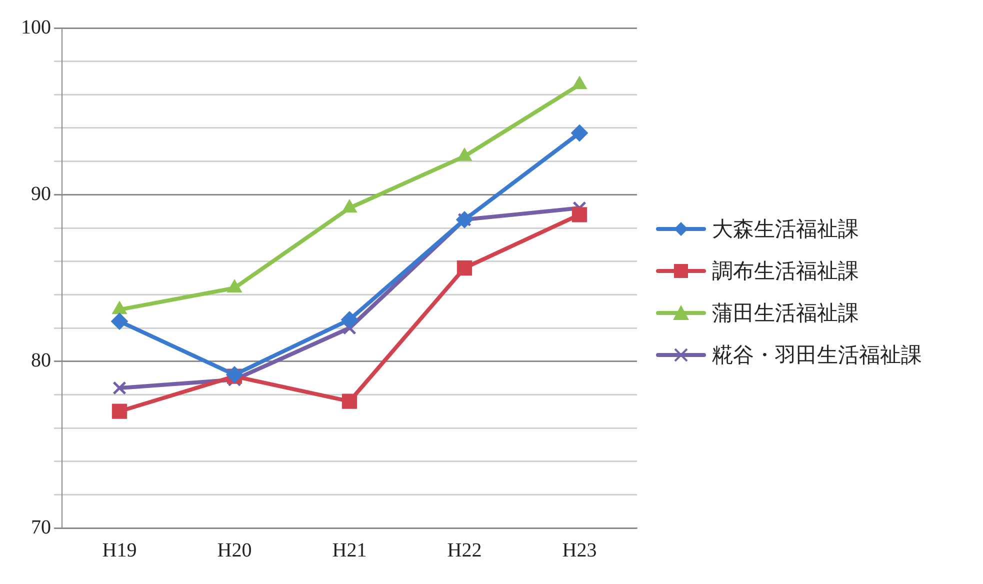  What do you see at coordinates (36, 27) in the screenshot?
I see `y-tick-label: 100` at bounding box center [36, 27].